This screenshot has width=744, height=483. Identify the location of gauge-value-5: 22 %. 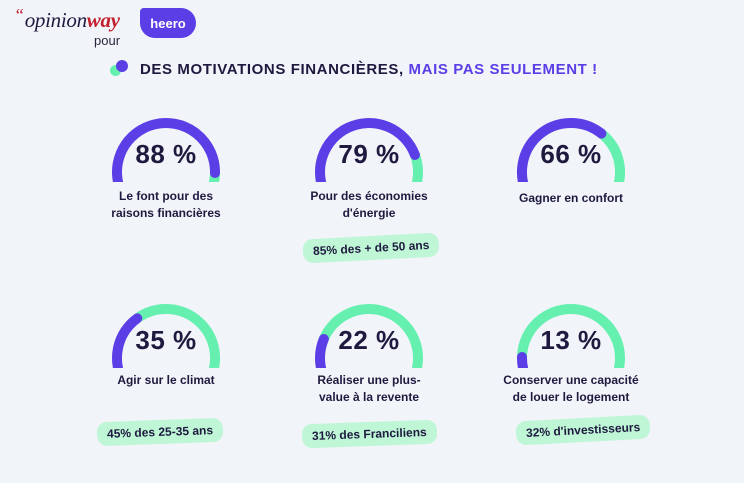
(369, 340).